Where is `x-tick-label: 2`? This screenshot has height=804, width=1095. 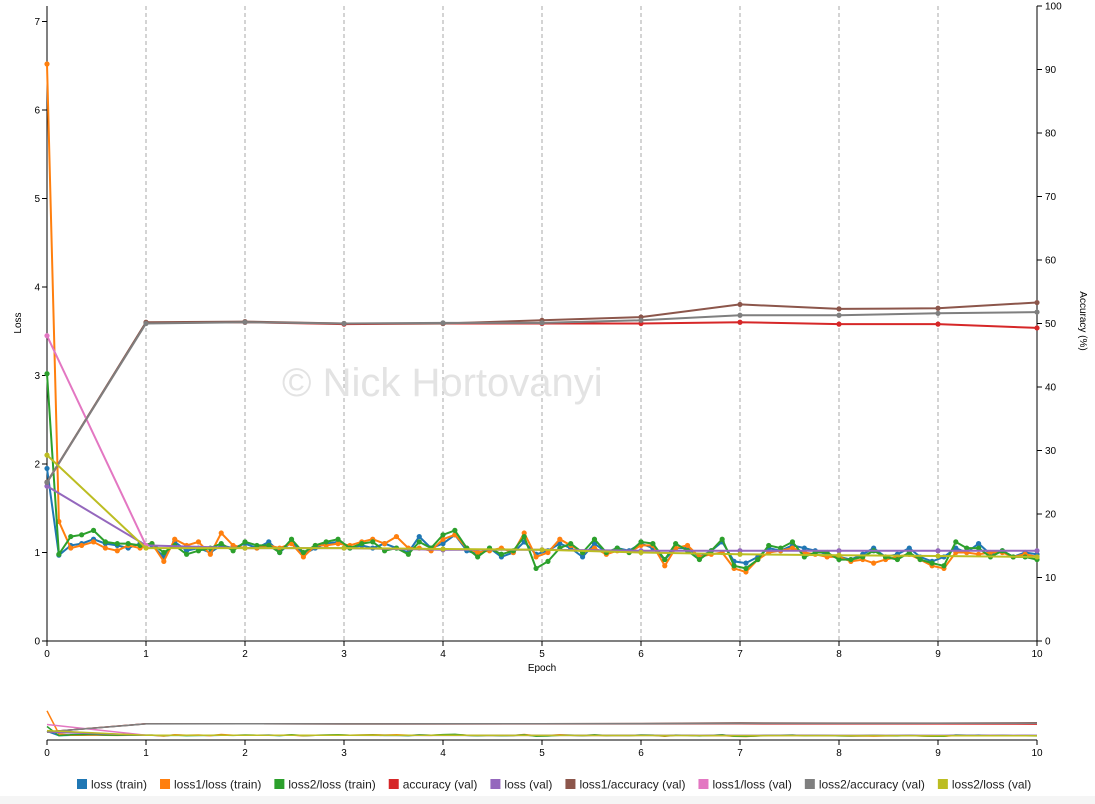 x-tick-label: 2 is located at coordinates (245, 654).